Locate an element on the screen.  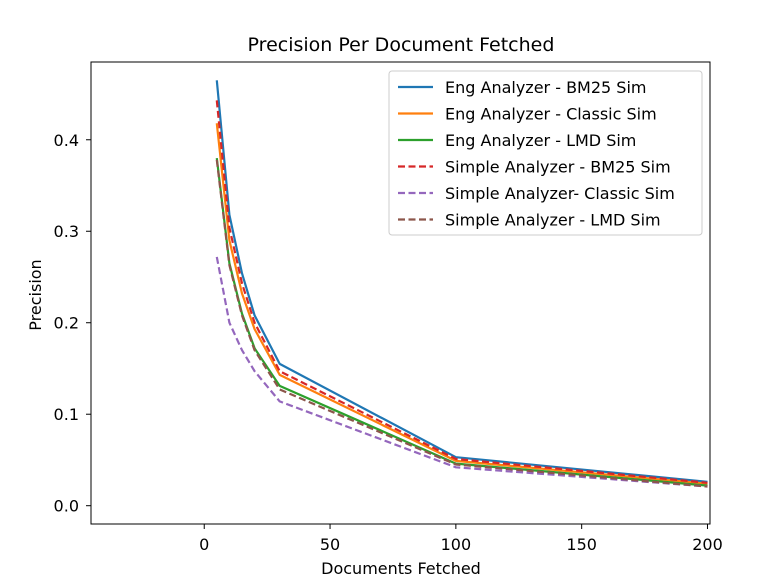
x-tick-label: 200 is located at coordinates (707, 544).